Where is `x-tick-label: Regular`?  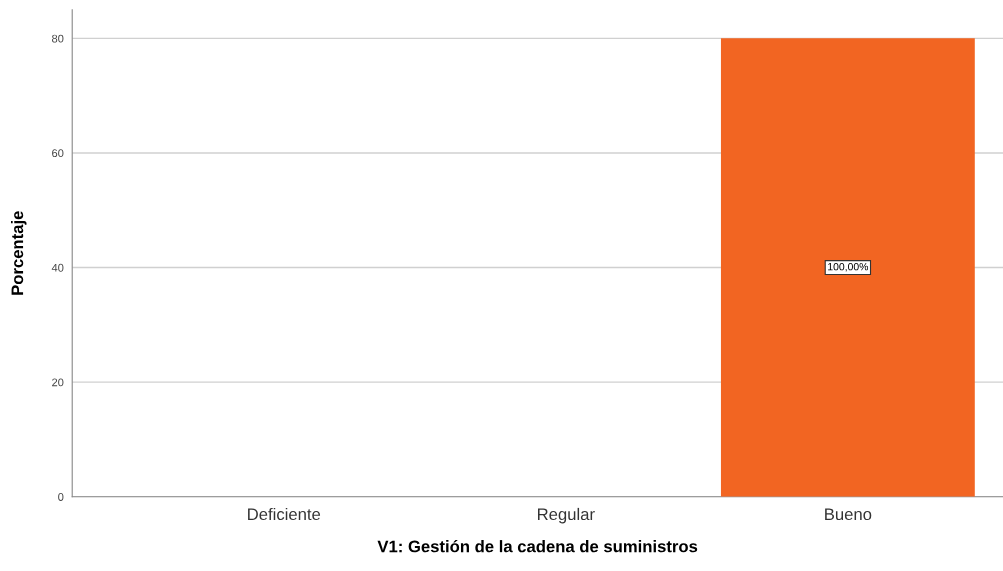 x-tick-label: Regular is located at coordinates (566, 515).